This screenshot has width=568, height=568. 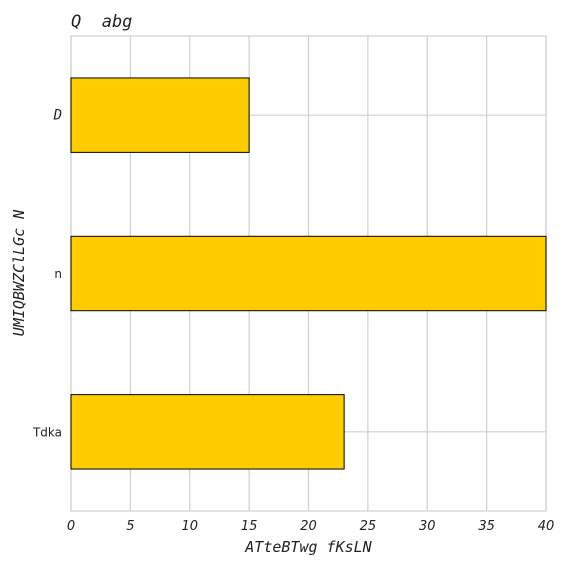 What do you see at coordinates (308, 547) in the screenshot?
I see `x-axis-label: ATteBTwg fKsLN` at bounding box center [308, 547].